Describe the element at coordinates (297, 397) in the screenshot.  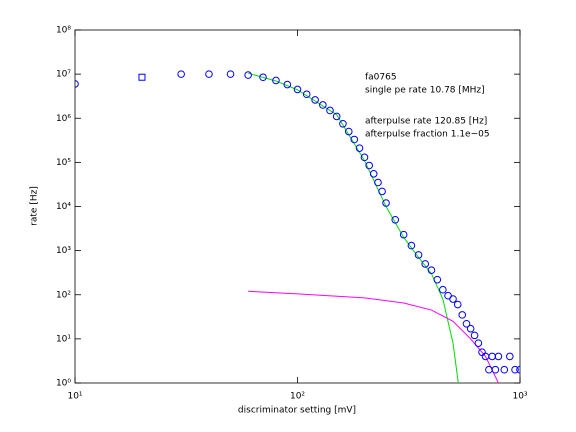
I see `x-tick-label: 10²` at that location.